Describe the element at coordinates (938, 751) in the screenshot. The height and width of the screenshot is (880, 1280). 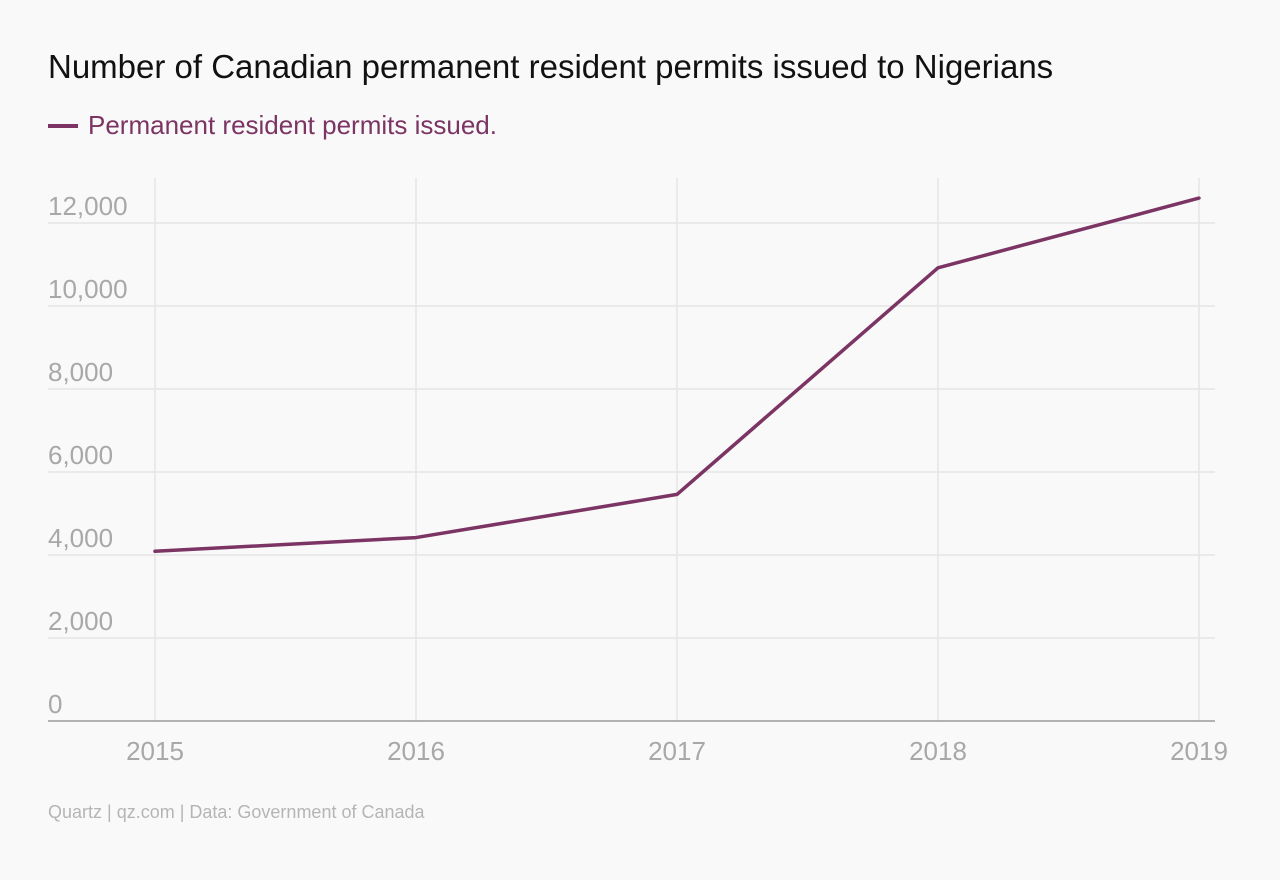
I see `x-tick-label: 2018` at that location.